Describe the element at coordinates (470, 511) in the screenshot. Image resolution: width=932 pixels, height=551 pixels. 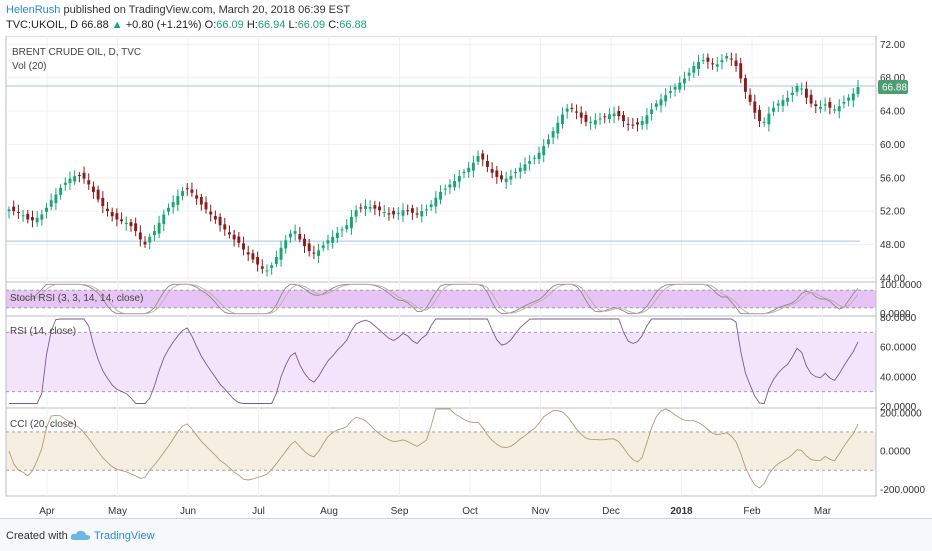
I see `x-tick-label: Oct` at that location.